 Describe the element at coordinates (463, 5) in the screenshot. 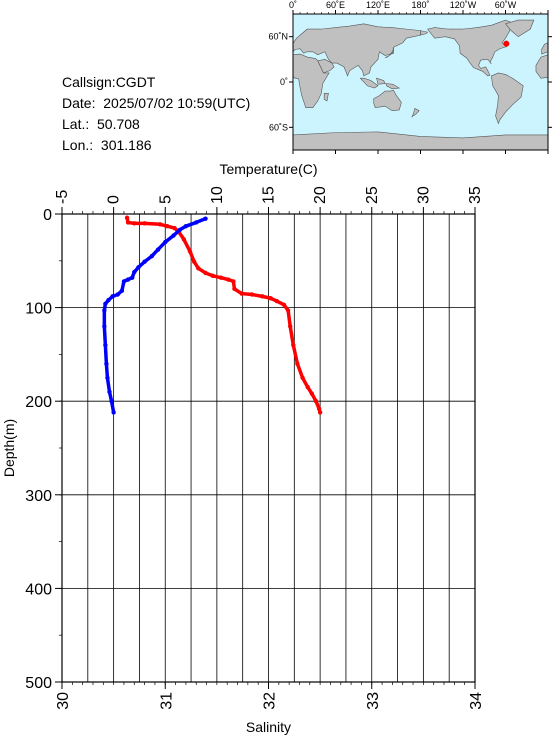

I see `map-lon-label: 120˚W` at that location.